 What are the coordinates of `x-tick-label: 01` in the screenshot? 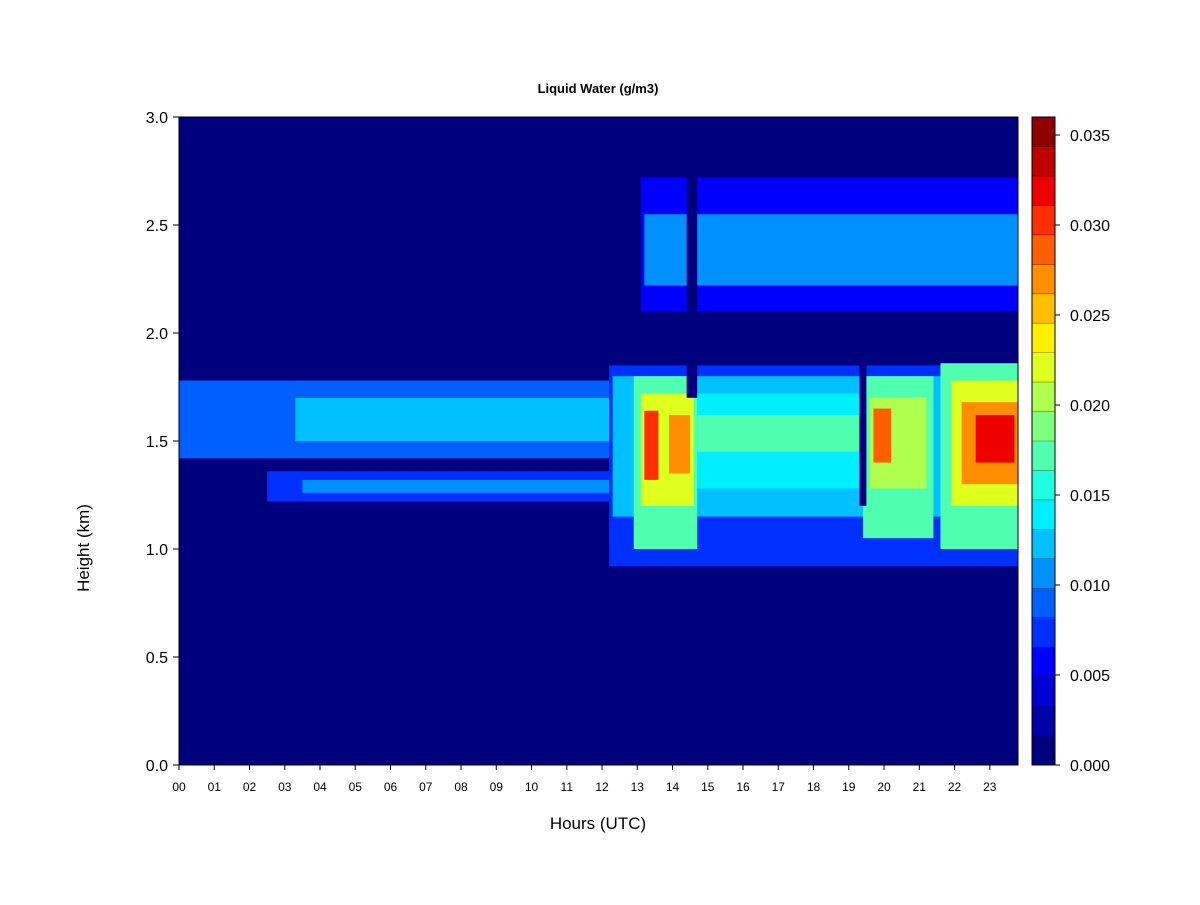 It's located at (215, 787).